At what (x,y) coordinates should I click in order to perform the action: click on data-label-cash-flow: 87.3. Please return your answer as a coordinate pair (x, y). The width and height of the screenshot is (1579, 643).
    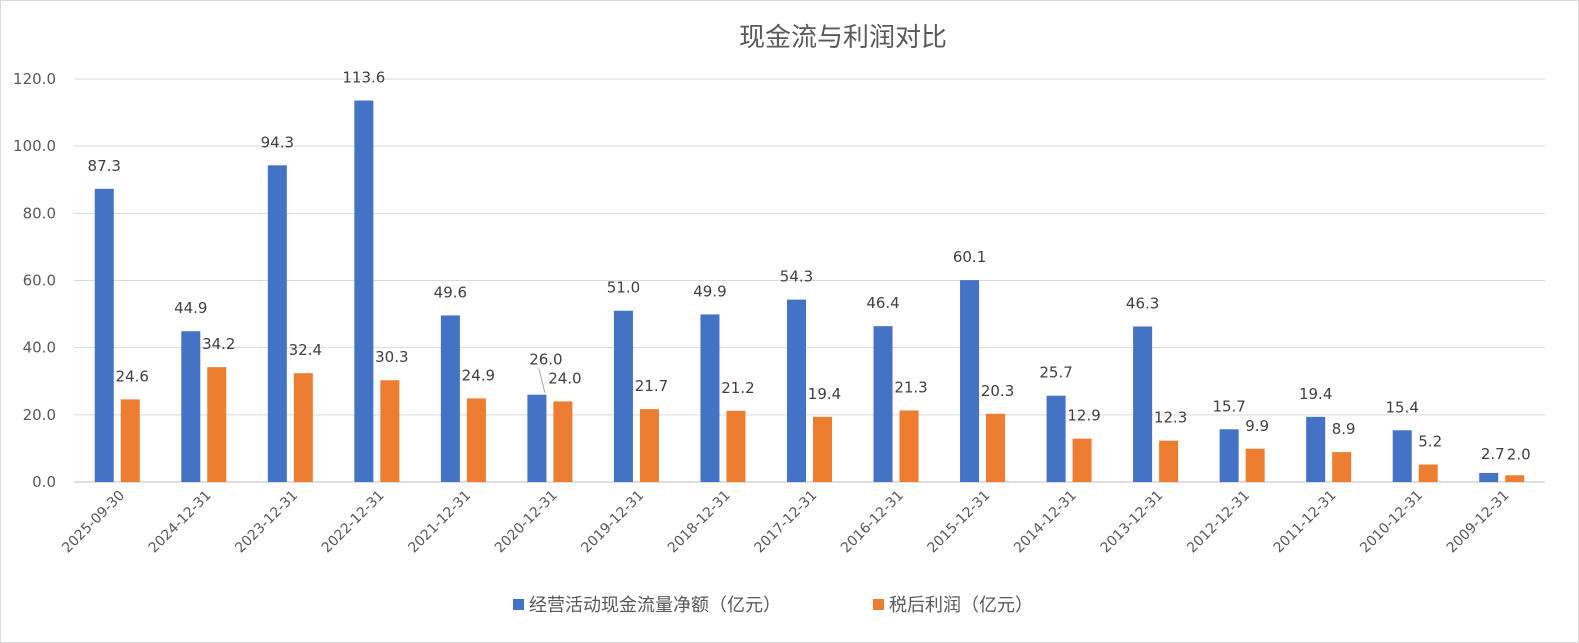
    Looking at the image, I should click on (104, 166).